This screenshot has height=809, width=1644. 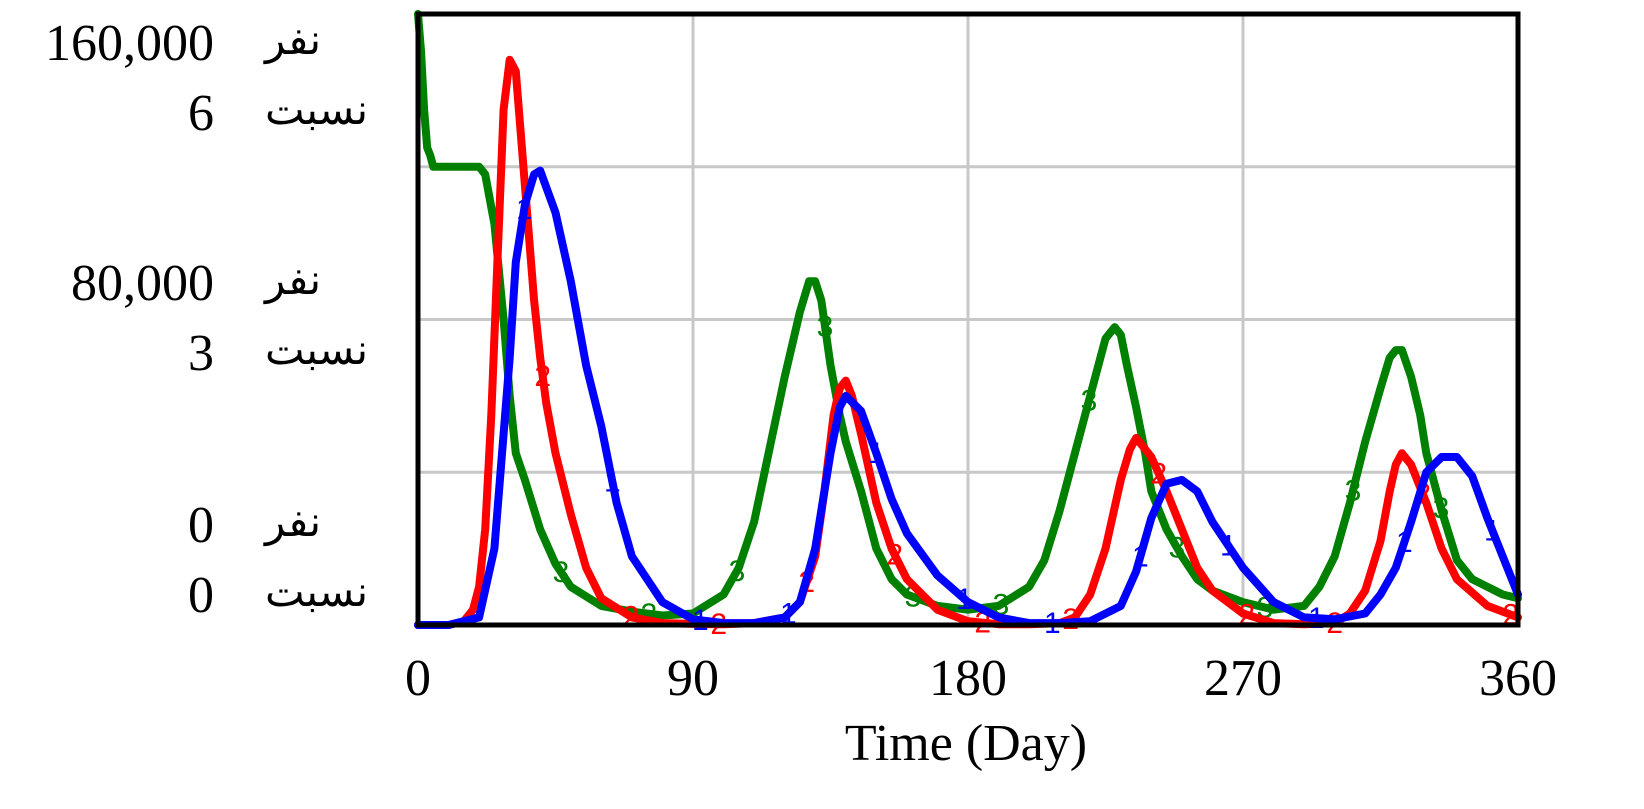 What do you see at coordinates (693, 678) in the screenshot?
I see `x-tick-label: 90` at bounding box center [693, 678].